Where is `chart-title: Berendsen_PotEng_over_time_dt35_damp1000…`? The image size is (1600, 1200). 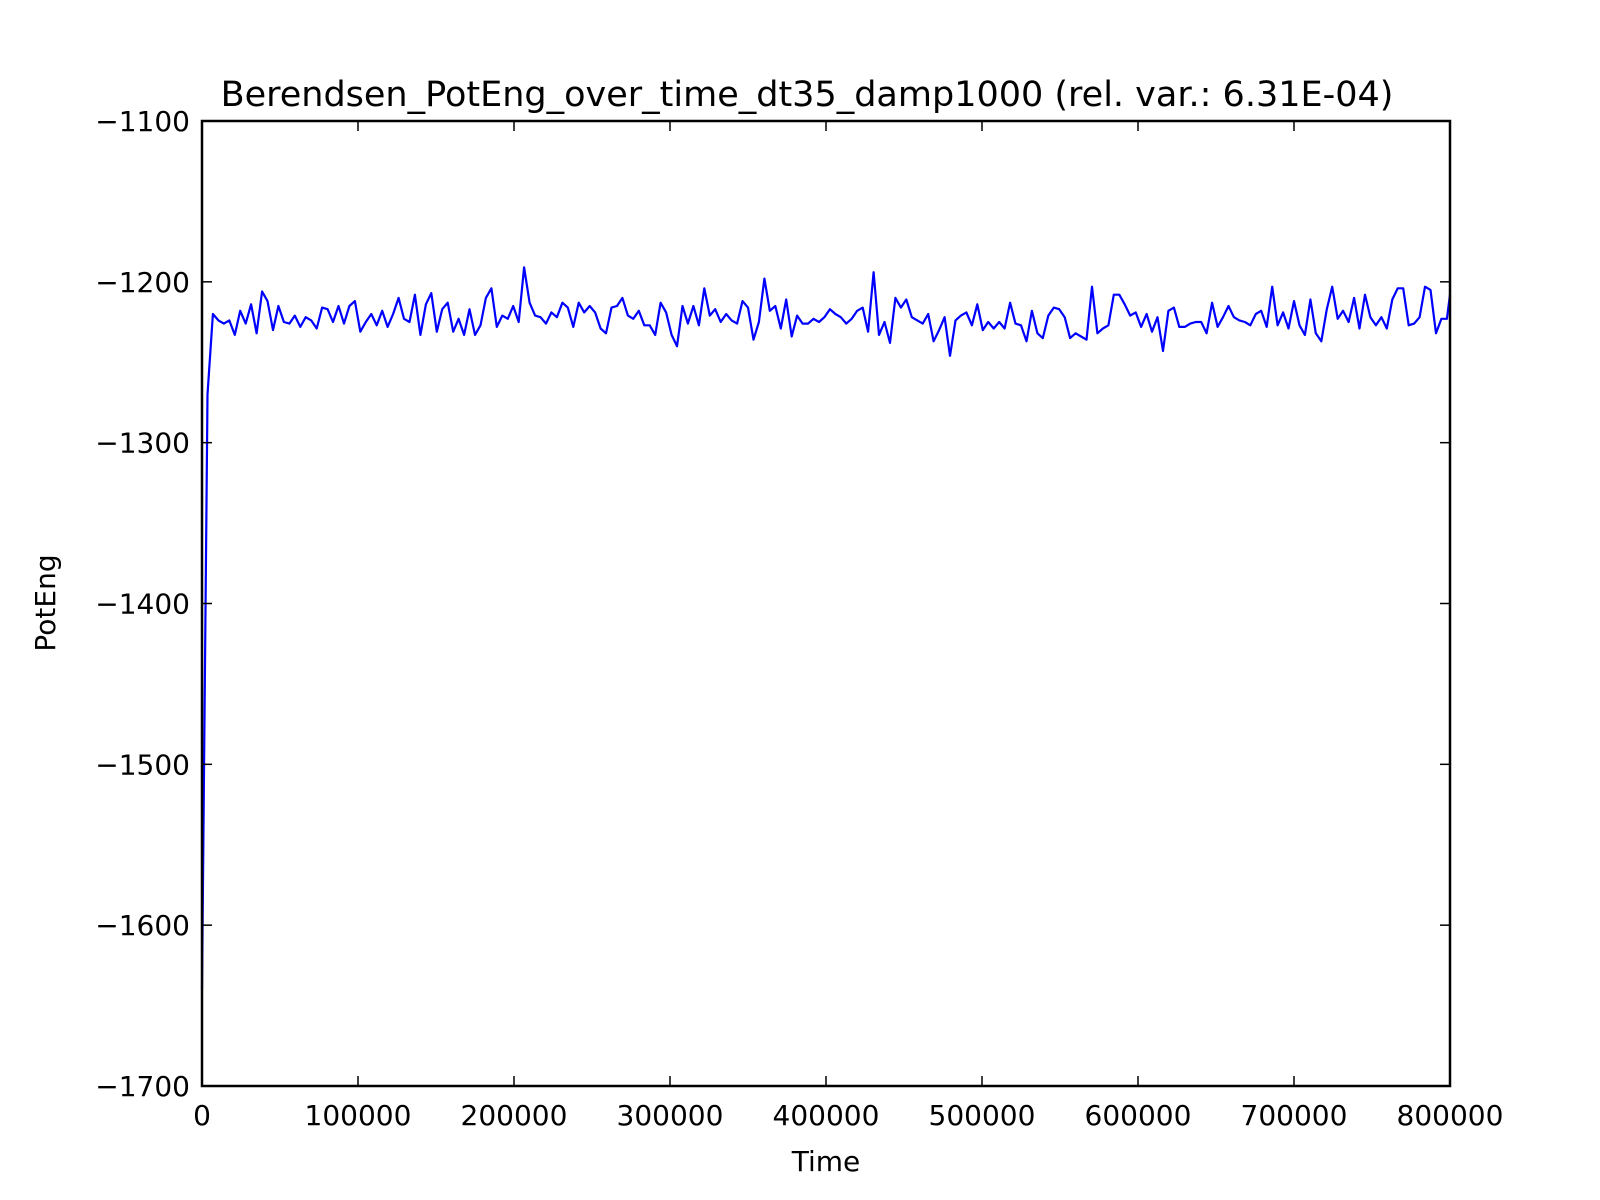
chart-title: Berendsen_PotEng_over_time_dt35_damp1000… is located at coordinates (807, 95).